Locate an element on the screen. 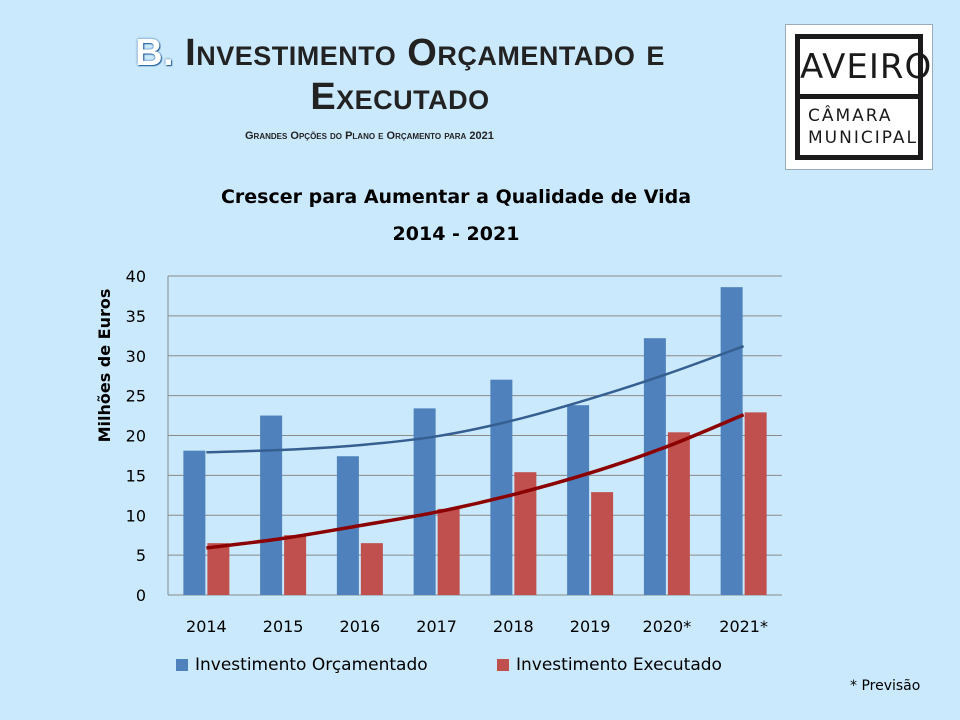 This screenshot has height=720, width=960. trendline-executado is located at coordinates (475, 481).